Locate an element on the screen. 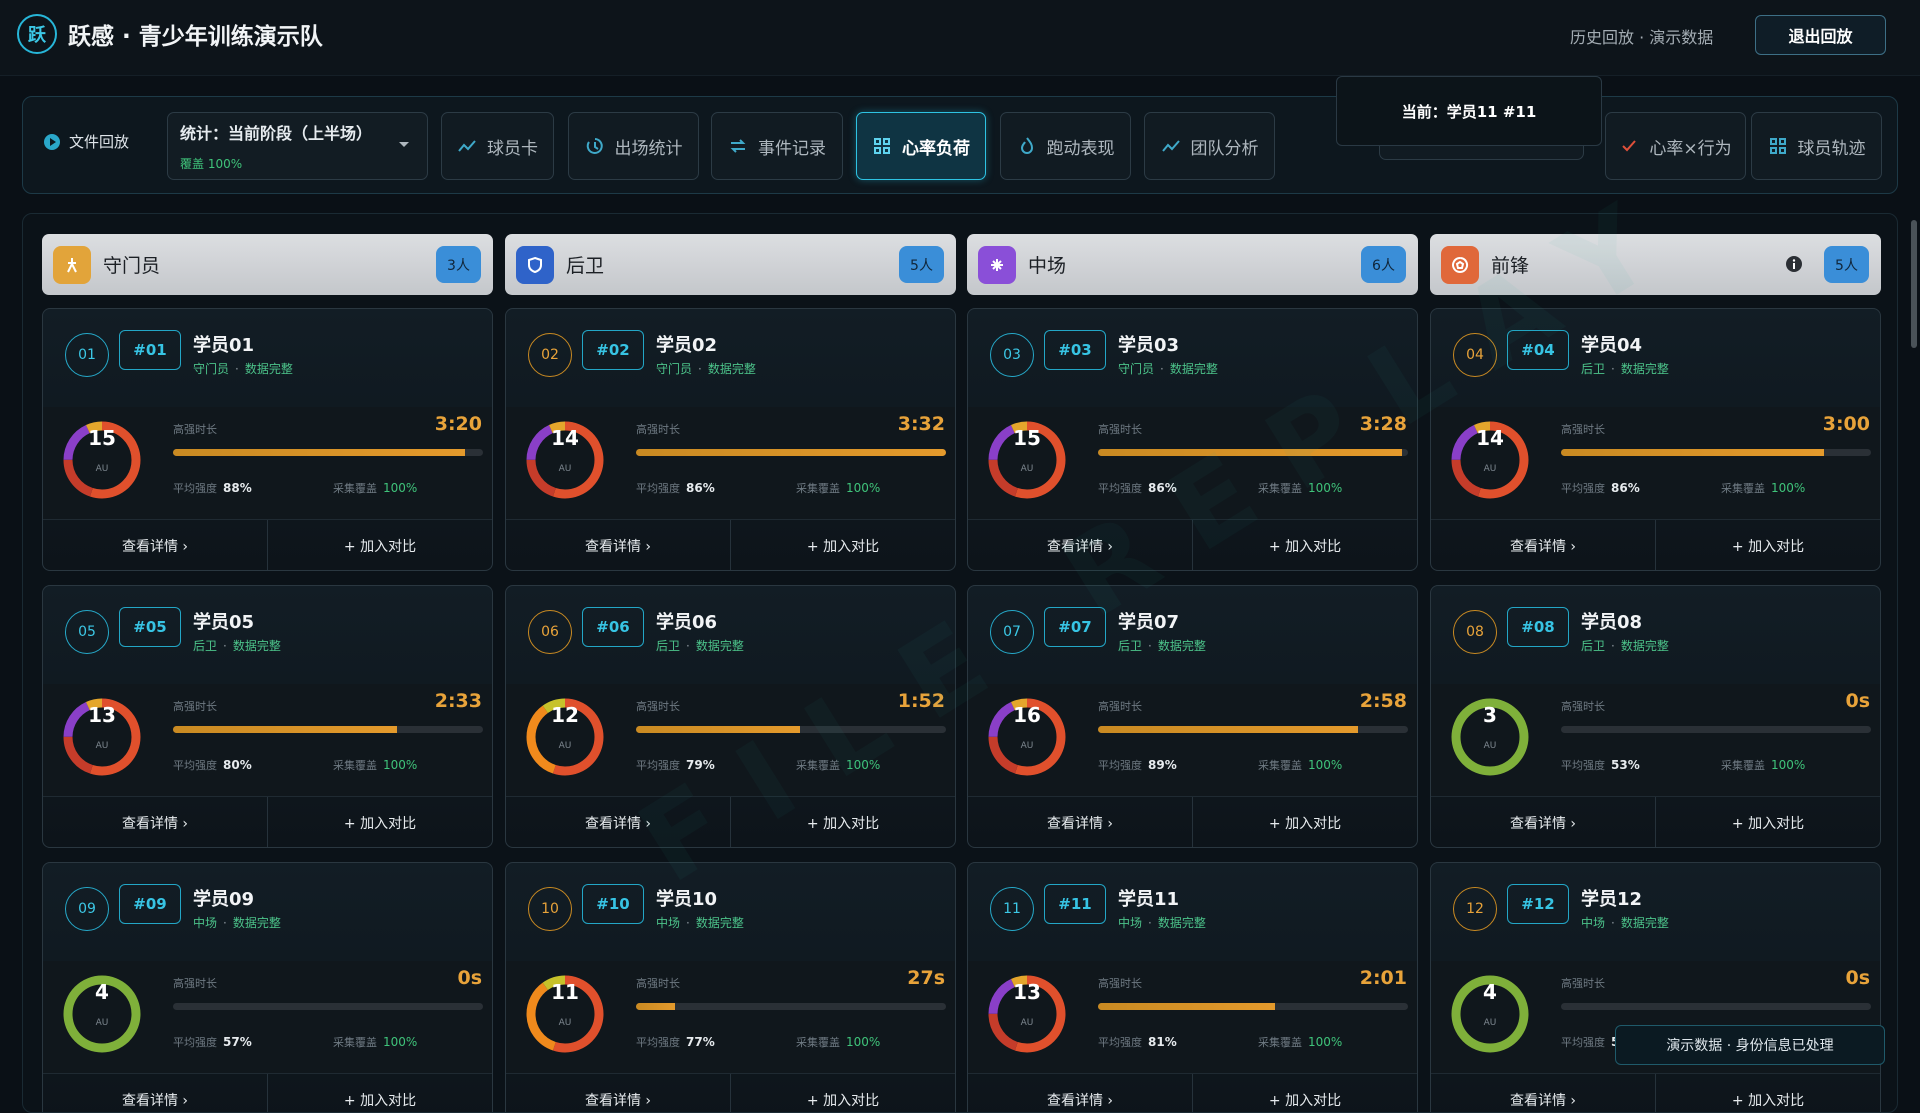 Image resolution: width=1920 pixels, height=1113 pixels. player-name: 学员11 is located at coordinates (1149, 899).